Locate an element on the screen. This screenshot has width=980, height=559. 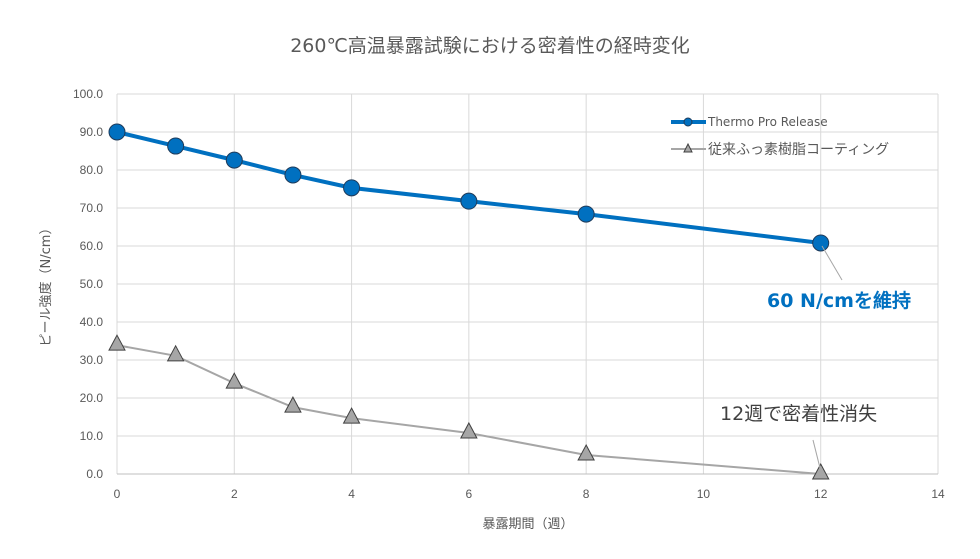
x-tick-label: 12 is located at coordinates (821, 494).